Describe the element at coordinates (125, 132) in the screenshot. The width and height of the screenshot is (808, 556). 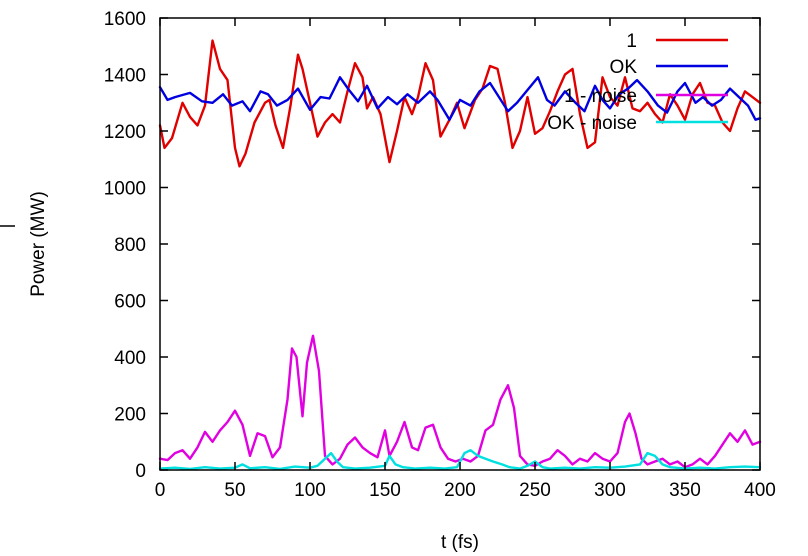
I see `y-tick-label: 1200` at that location.